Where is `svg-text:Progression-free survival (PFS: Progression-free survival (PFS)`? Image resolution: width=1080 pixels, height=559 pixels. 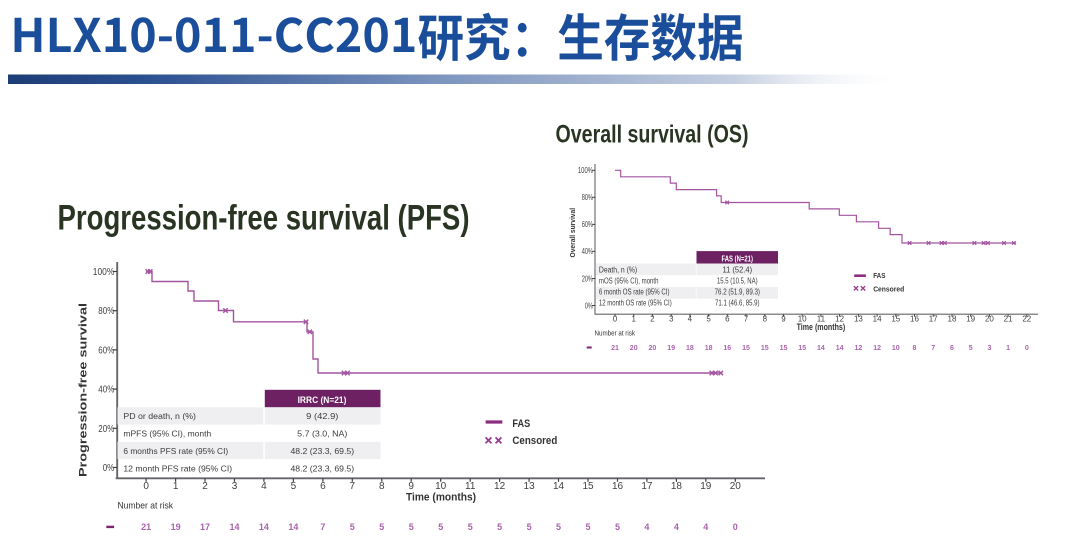
svg-text:Progression-free survival (PFS: Progression-free survival (PFS) is located at coordinates (264, 217).